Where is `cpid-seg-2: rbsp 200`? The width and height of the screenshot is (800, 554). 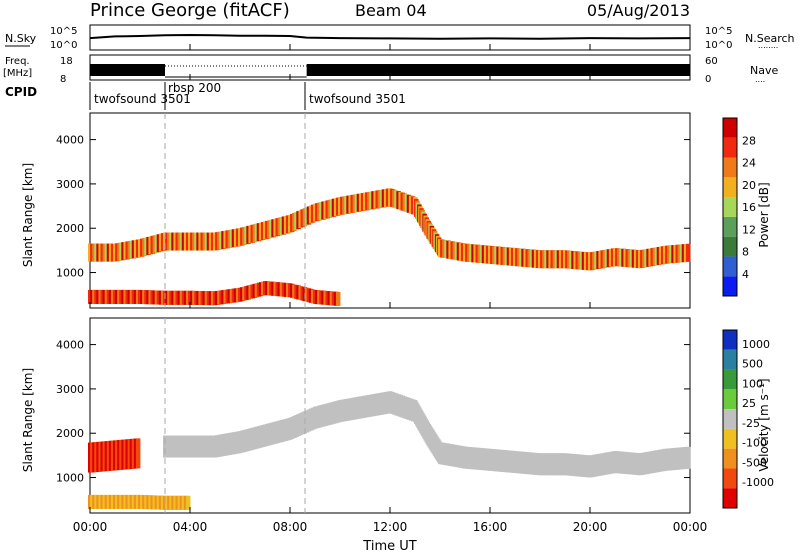
cpid-seg-2: rbsp 200 is located at coordinates (194, 88).